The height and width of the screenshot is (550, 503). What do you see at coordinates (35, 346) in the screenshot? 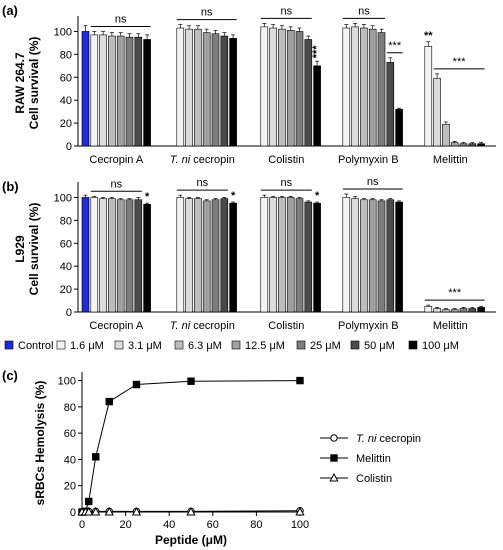
I see `legend-label: Control` at bounding box center [35, 346].